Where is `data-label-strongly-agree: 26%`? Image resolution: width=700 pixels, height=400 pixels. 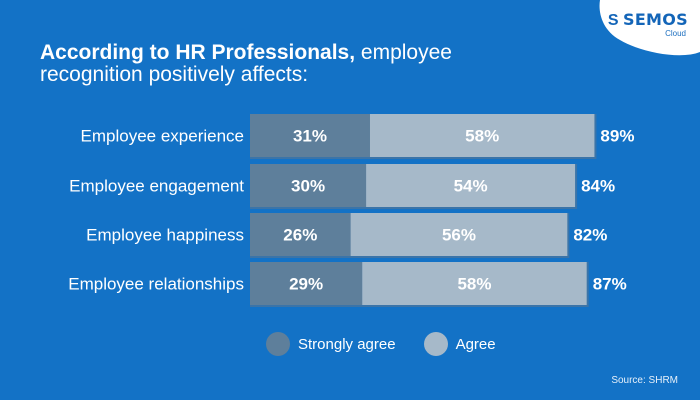
data-label-strongly-agree: 26% is located at coordinates (300, 235).